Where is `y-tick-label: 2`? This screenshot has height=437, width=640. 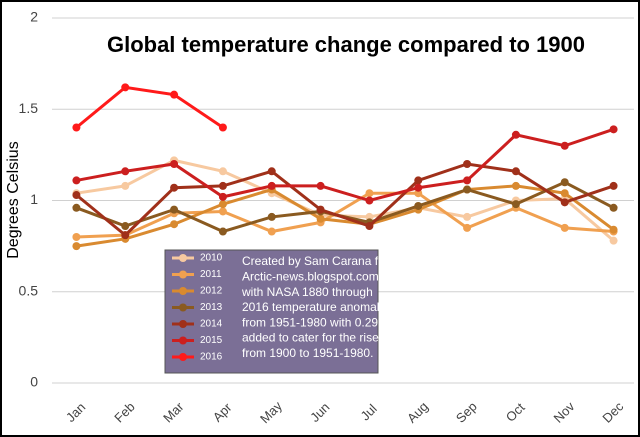 y-tick-label: 2 is located at coordinates (34, 17).